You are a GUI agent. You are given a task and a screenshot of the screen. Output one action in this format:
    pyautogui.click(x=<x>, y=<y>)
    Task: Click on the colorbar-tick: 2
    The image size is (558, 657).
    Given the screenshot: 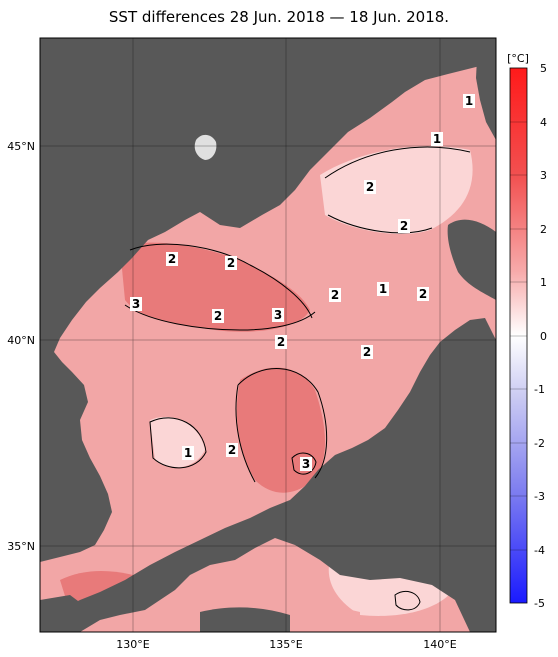 What is the action you would take?
    pyautogui.click(x=543, y=229)
    